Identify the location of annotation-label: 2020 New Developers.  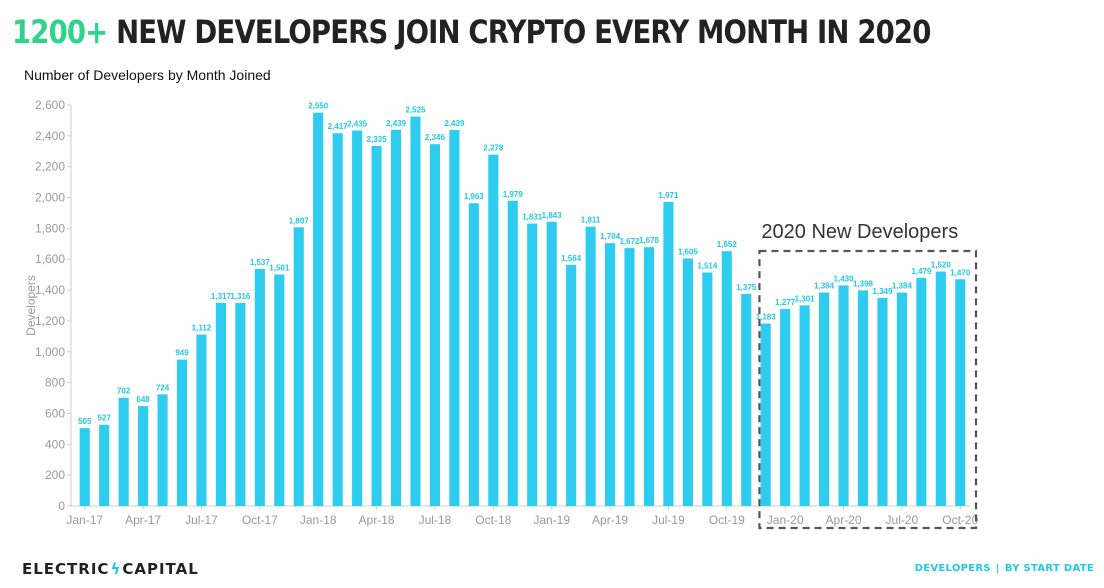
(859, 232).